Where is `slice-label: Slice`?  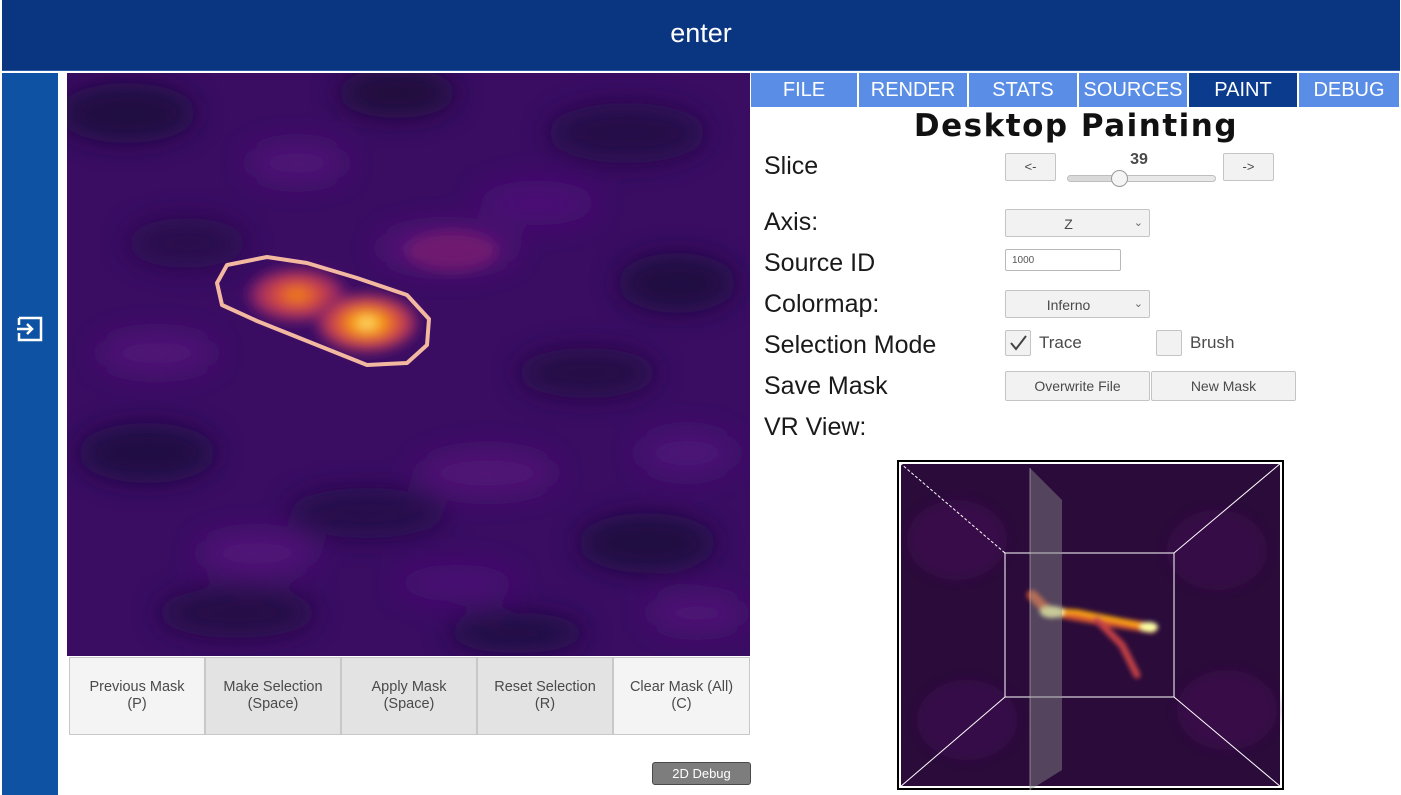
slice-label: Slice is located at coordinates (791, 166).